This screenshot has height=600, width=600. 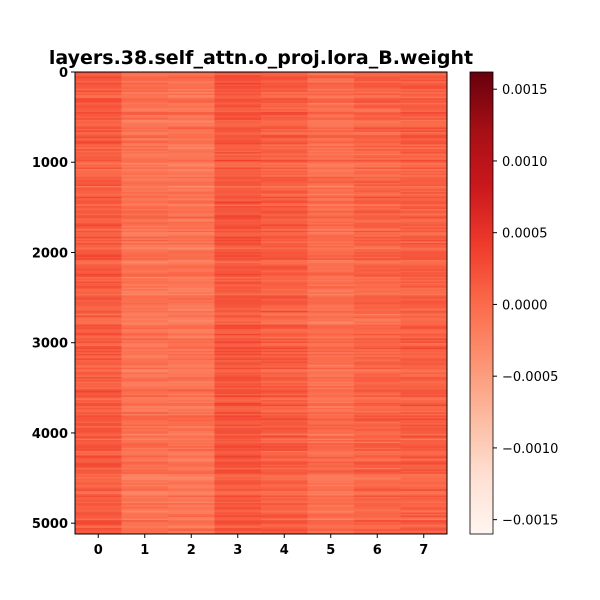 I want to click on chart-title: layers.38.self_attn.o_proj.lora_B.weight, so click(x=261, y=58).